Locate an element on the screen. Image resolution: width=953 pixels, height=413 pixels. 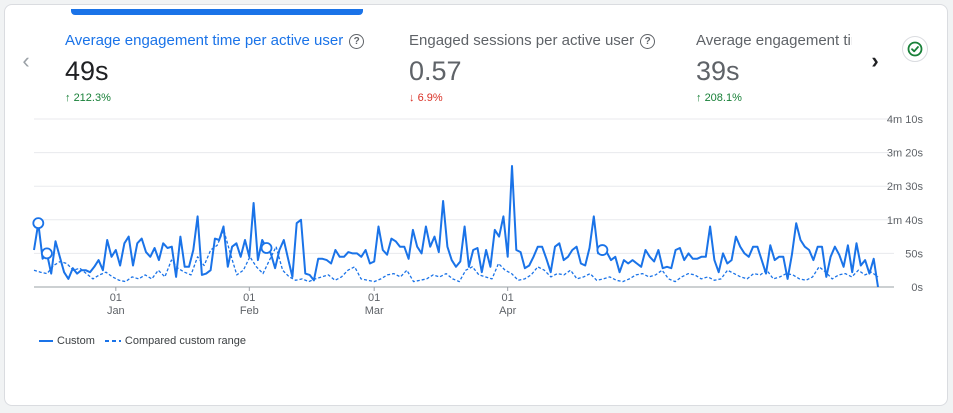
y-tick-label: 0s is located at coordinates (917, 288).